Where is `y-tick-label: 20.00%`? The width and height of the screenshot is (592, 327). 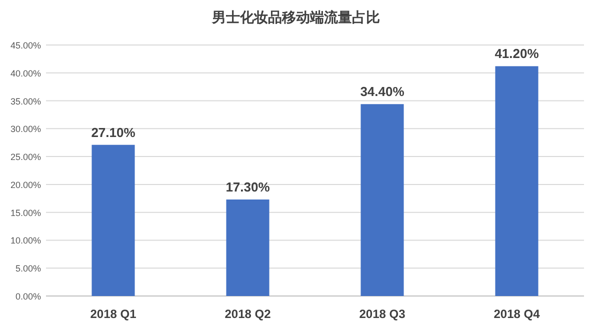
y-tick-label: 20.00% is located at coordinates (25, 185).